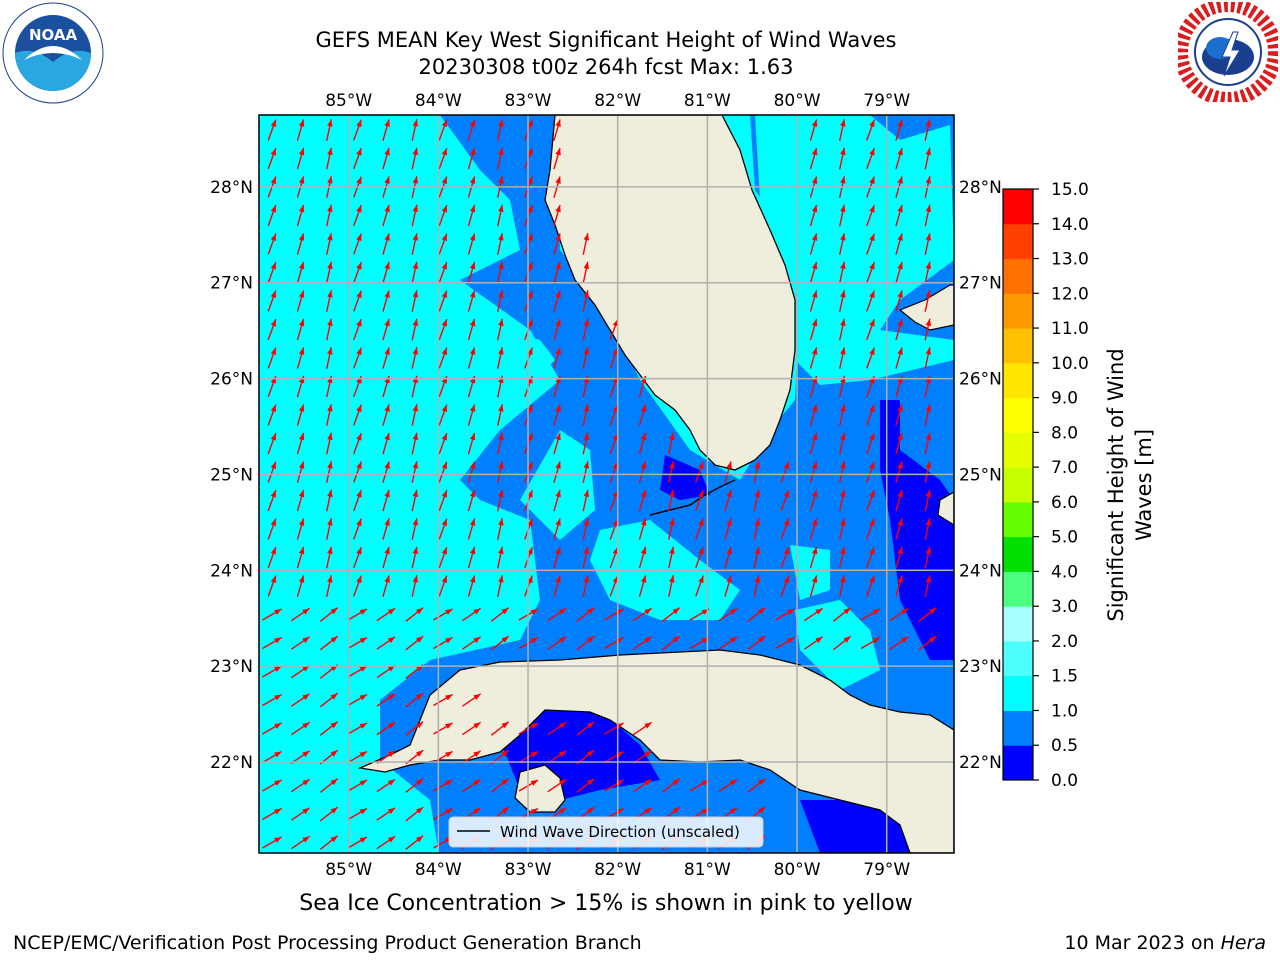 This screenshot has height=960, width=1280. Describe the element at coordinates (797, 870) in the screenshot. I see `lon-label-bottom: 80°W` at that location.